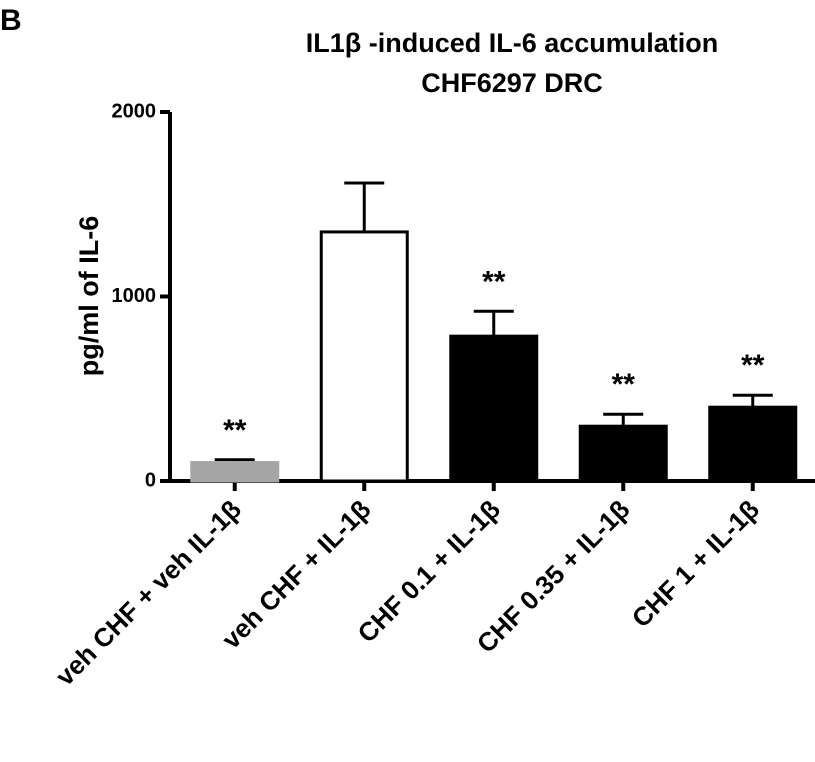 Image resolution: width=815 pixels, height=762 pixels. What do you see at coordinates (89, 296) in the screenshot?
I see `y-axis-label: pg/ml of IL-6` at bounding box center [89, 296].